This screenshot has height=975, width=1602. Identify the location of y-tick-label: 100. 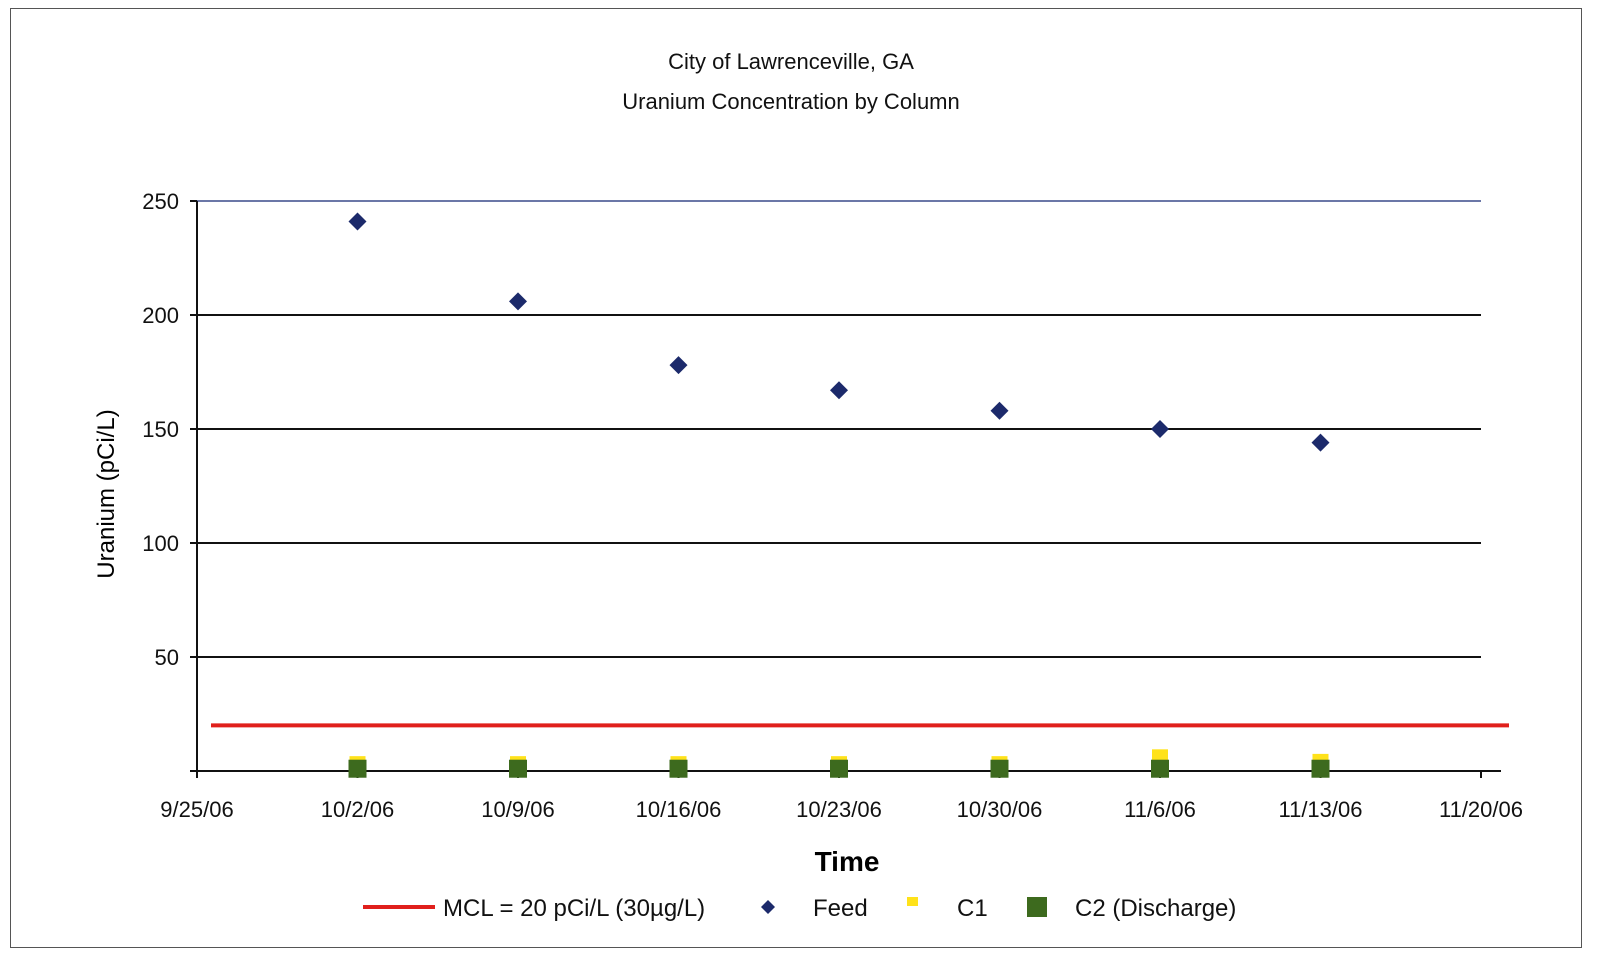
(160, 543).